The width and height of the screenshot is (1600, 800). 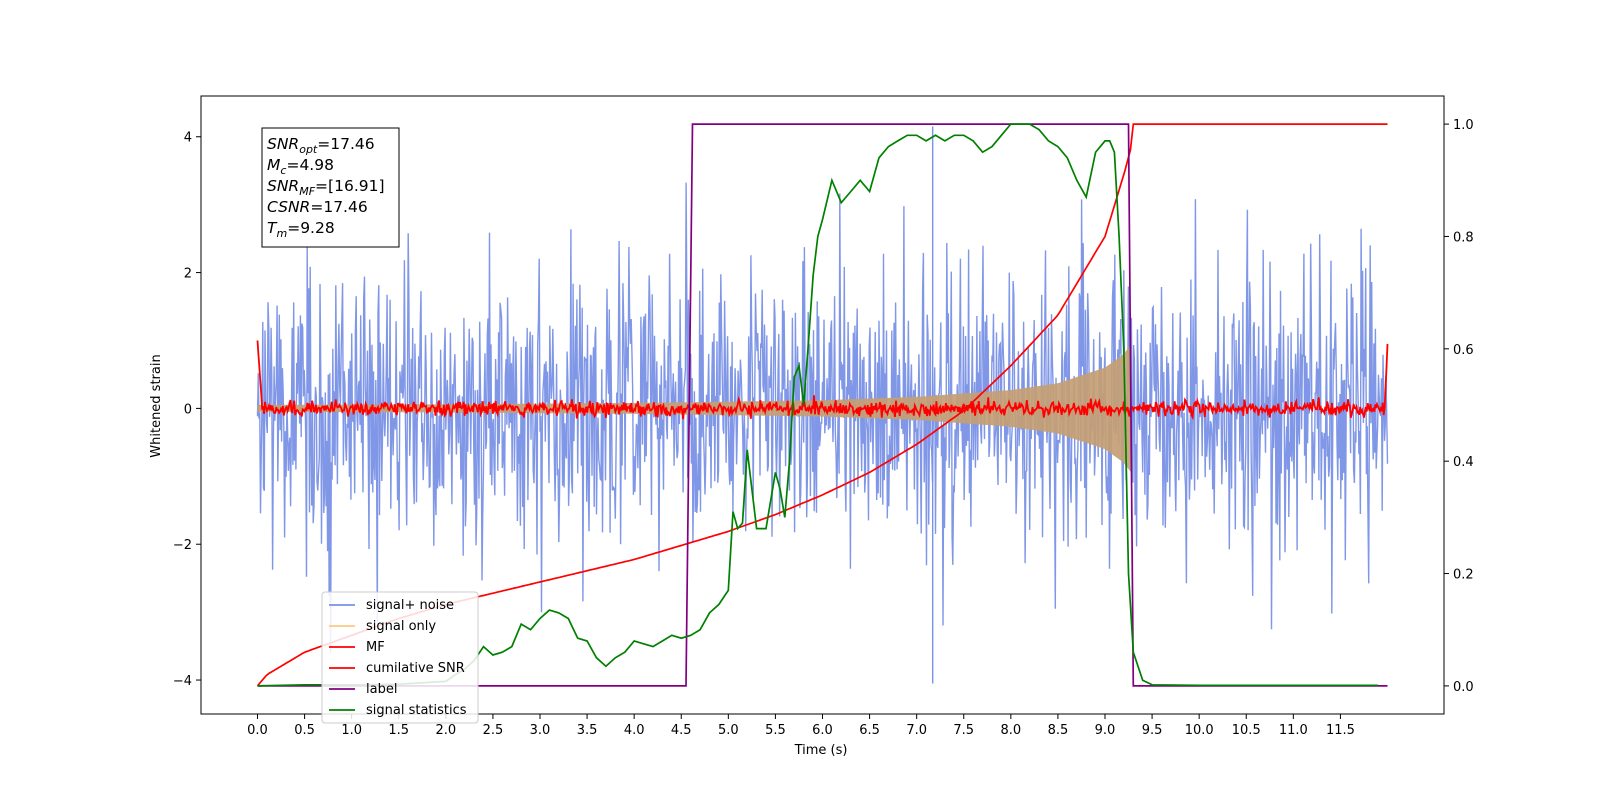 What do you see at coordinates (634, 730) in the screenshot?
I see `x-tick-label: 4.0` at bounding box center [634, 730].